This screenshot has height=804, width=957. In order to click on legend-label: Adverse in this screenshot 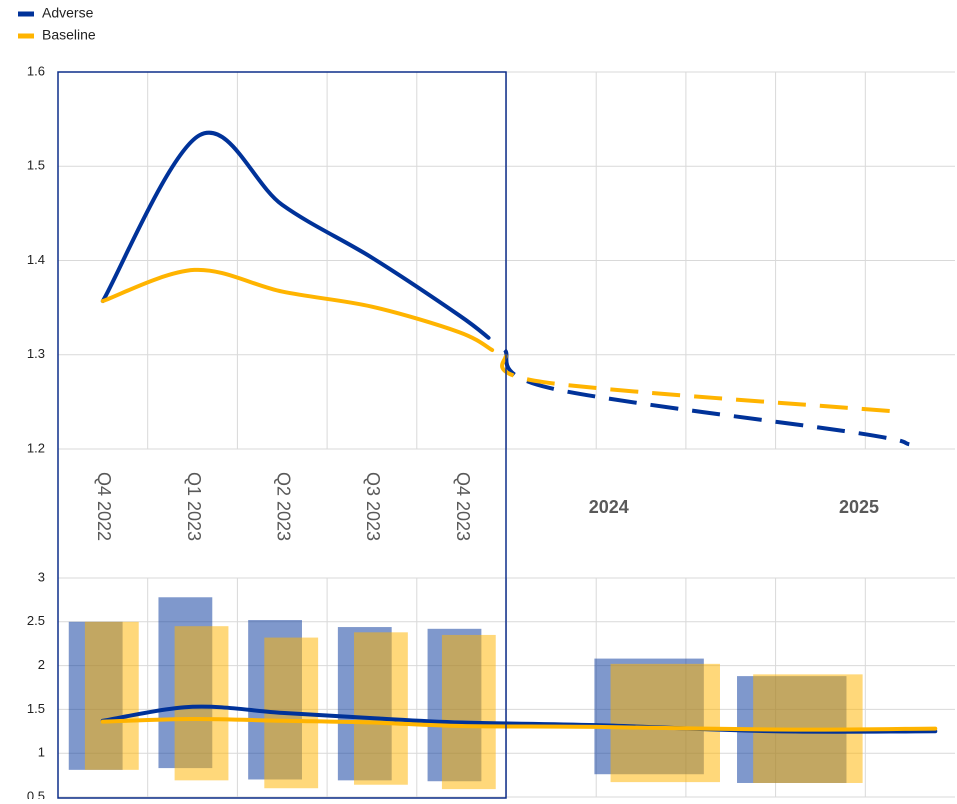, I will do `click(68, 13)`.